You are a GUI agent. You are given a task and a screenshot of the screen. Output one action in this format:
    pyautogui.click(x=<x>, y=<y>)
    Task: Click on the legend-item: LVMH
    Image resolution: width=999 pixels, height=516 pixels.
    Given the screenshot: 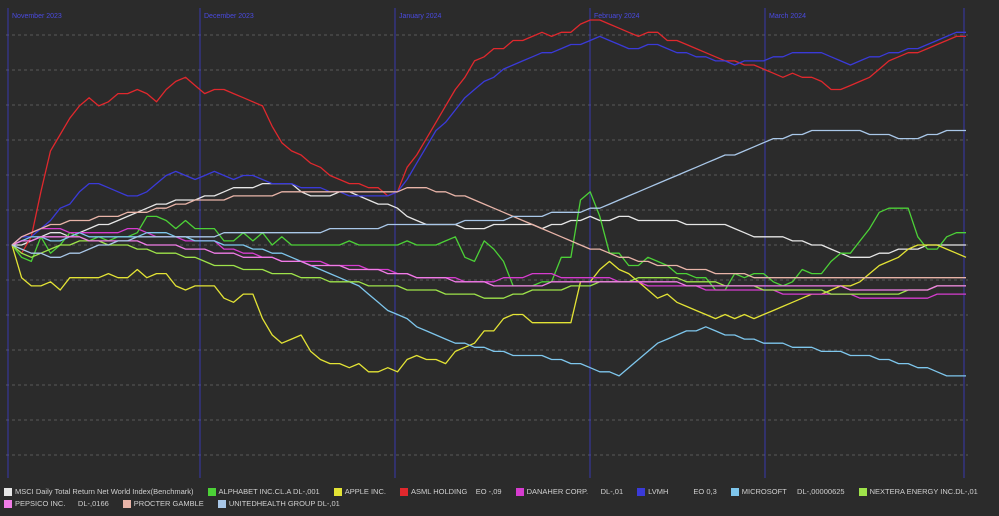 What is the action you would take?
    pyautogui.click(x=652, y=492)
    